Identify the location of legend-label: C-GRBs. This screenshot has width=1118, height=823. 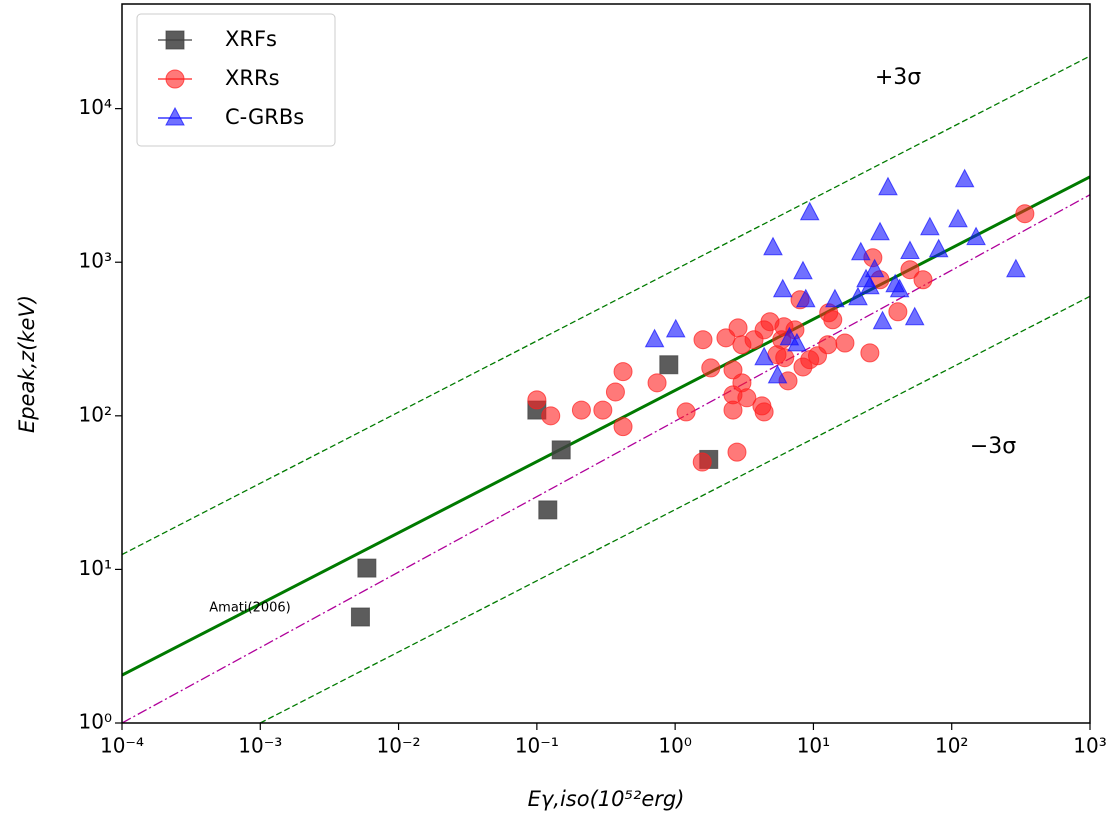
(264, 117).